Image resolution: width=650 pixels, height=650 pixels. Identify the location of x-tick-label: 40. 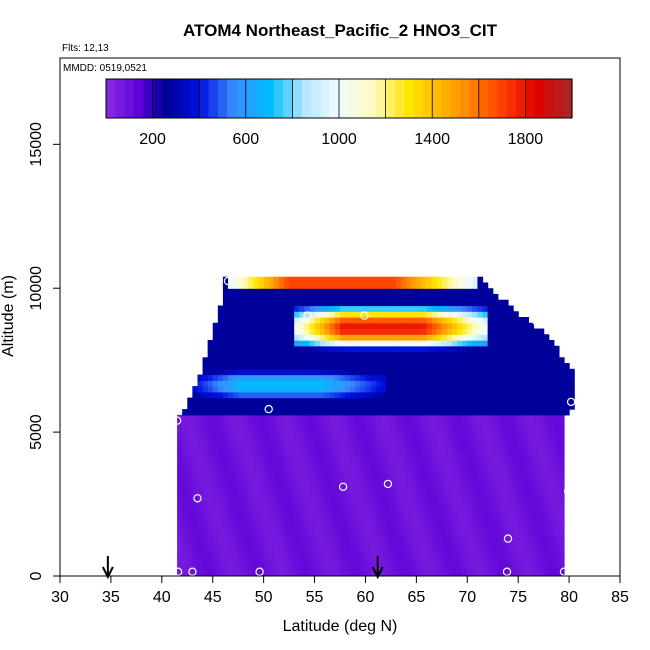
(162, 597).